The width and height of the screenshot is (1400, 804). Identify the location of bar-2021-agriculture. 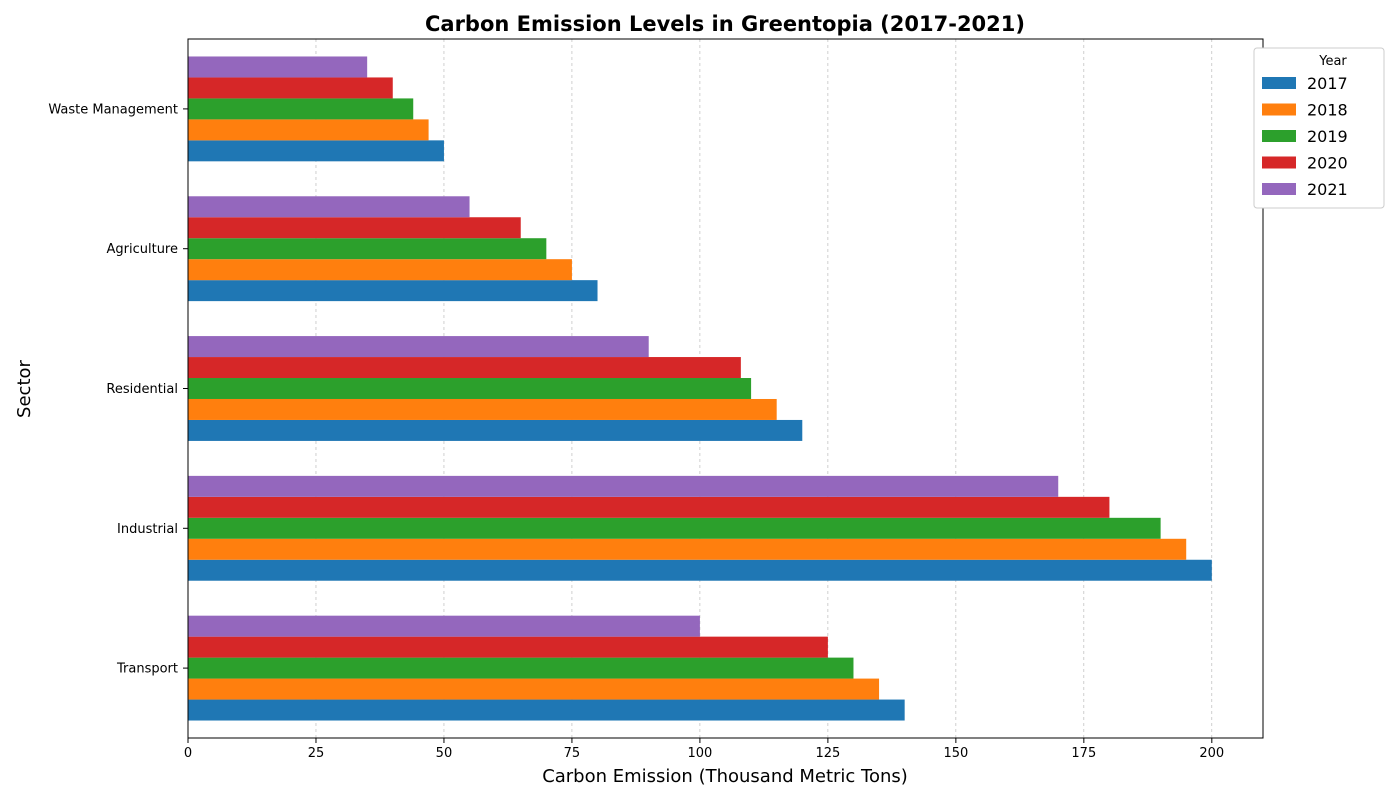
(329, 207).